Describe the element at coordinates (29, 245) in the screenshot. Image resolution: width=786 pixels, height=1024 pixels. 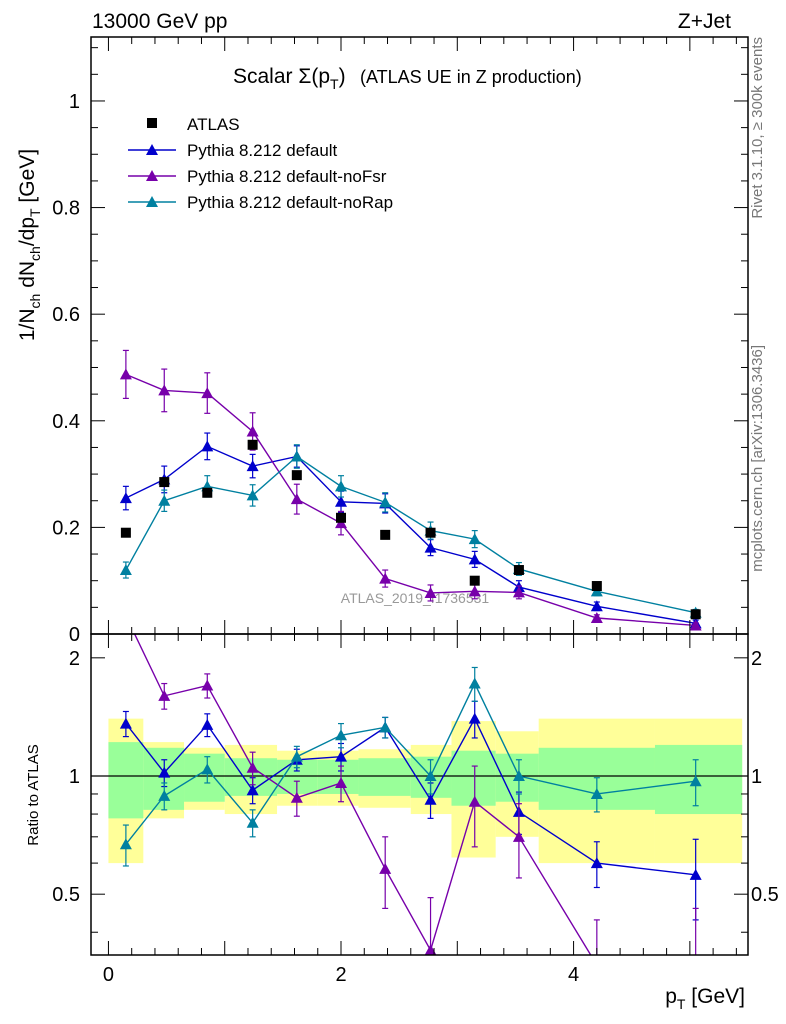
I see `y-axis-label: 1/Nch dNch/dpT [GeV]` at that location.